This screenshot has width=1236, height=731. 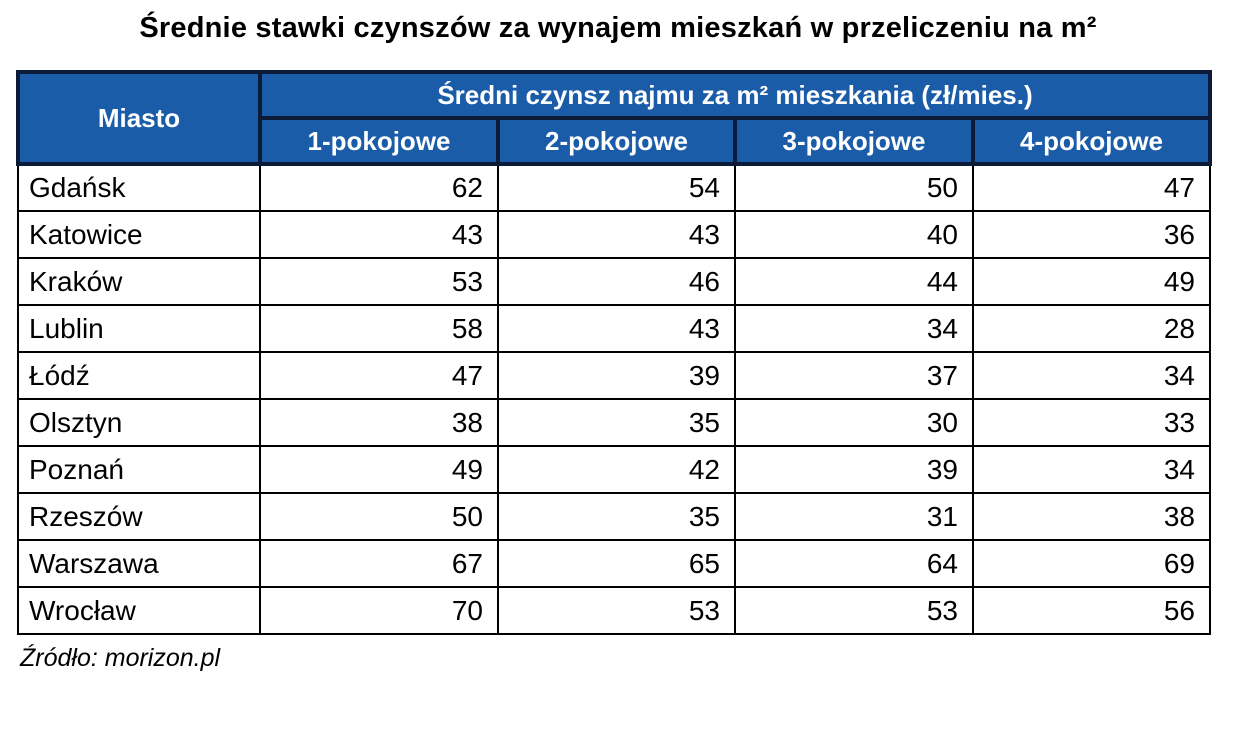 What do you see at coordinates (854, 234) in the screenshot?
I see `value-cell: 40` at bounding box center [854, 234].